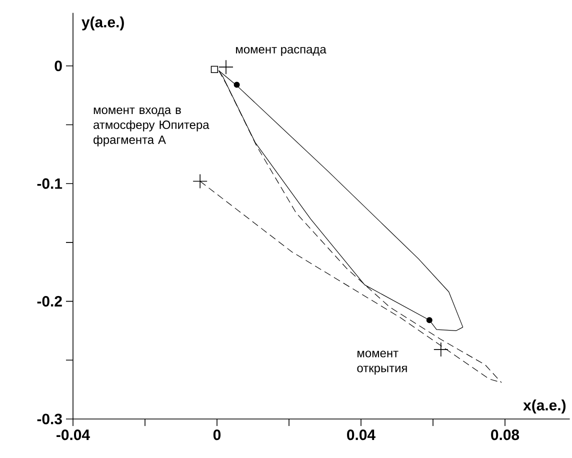  Describe the element at coordinates (49, 301) in the screenshot. I see `y-tick-label: -0.2` at that location.